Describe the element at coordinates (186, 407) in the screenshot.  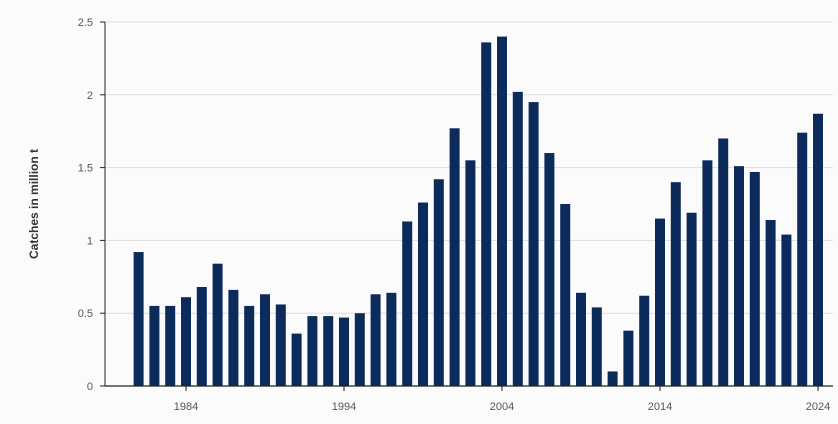
I see `x-tick-label: 1984` at that location.